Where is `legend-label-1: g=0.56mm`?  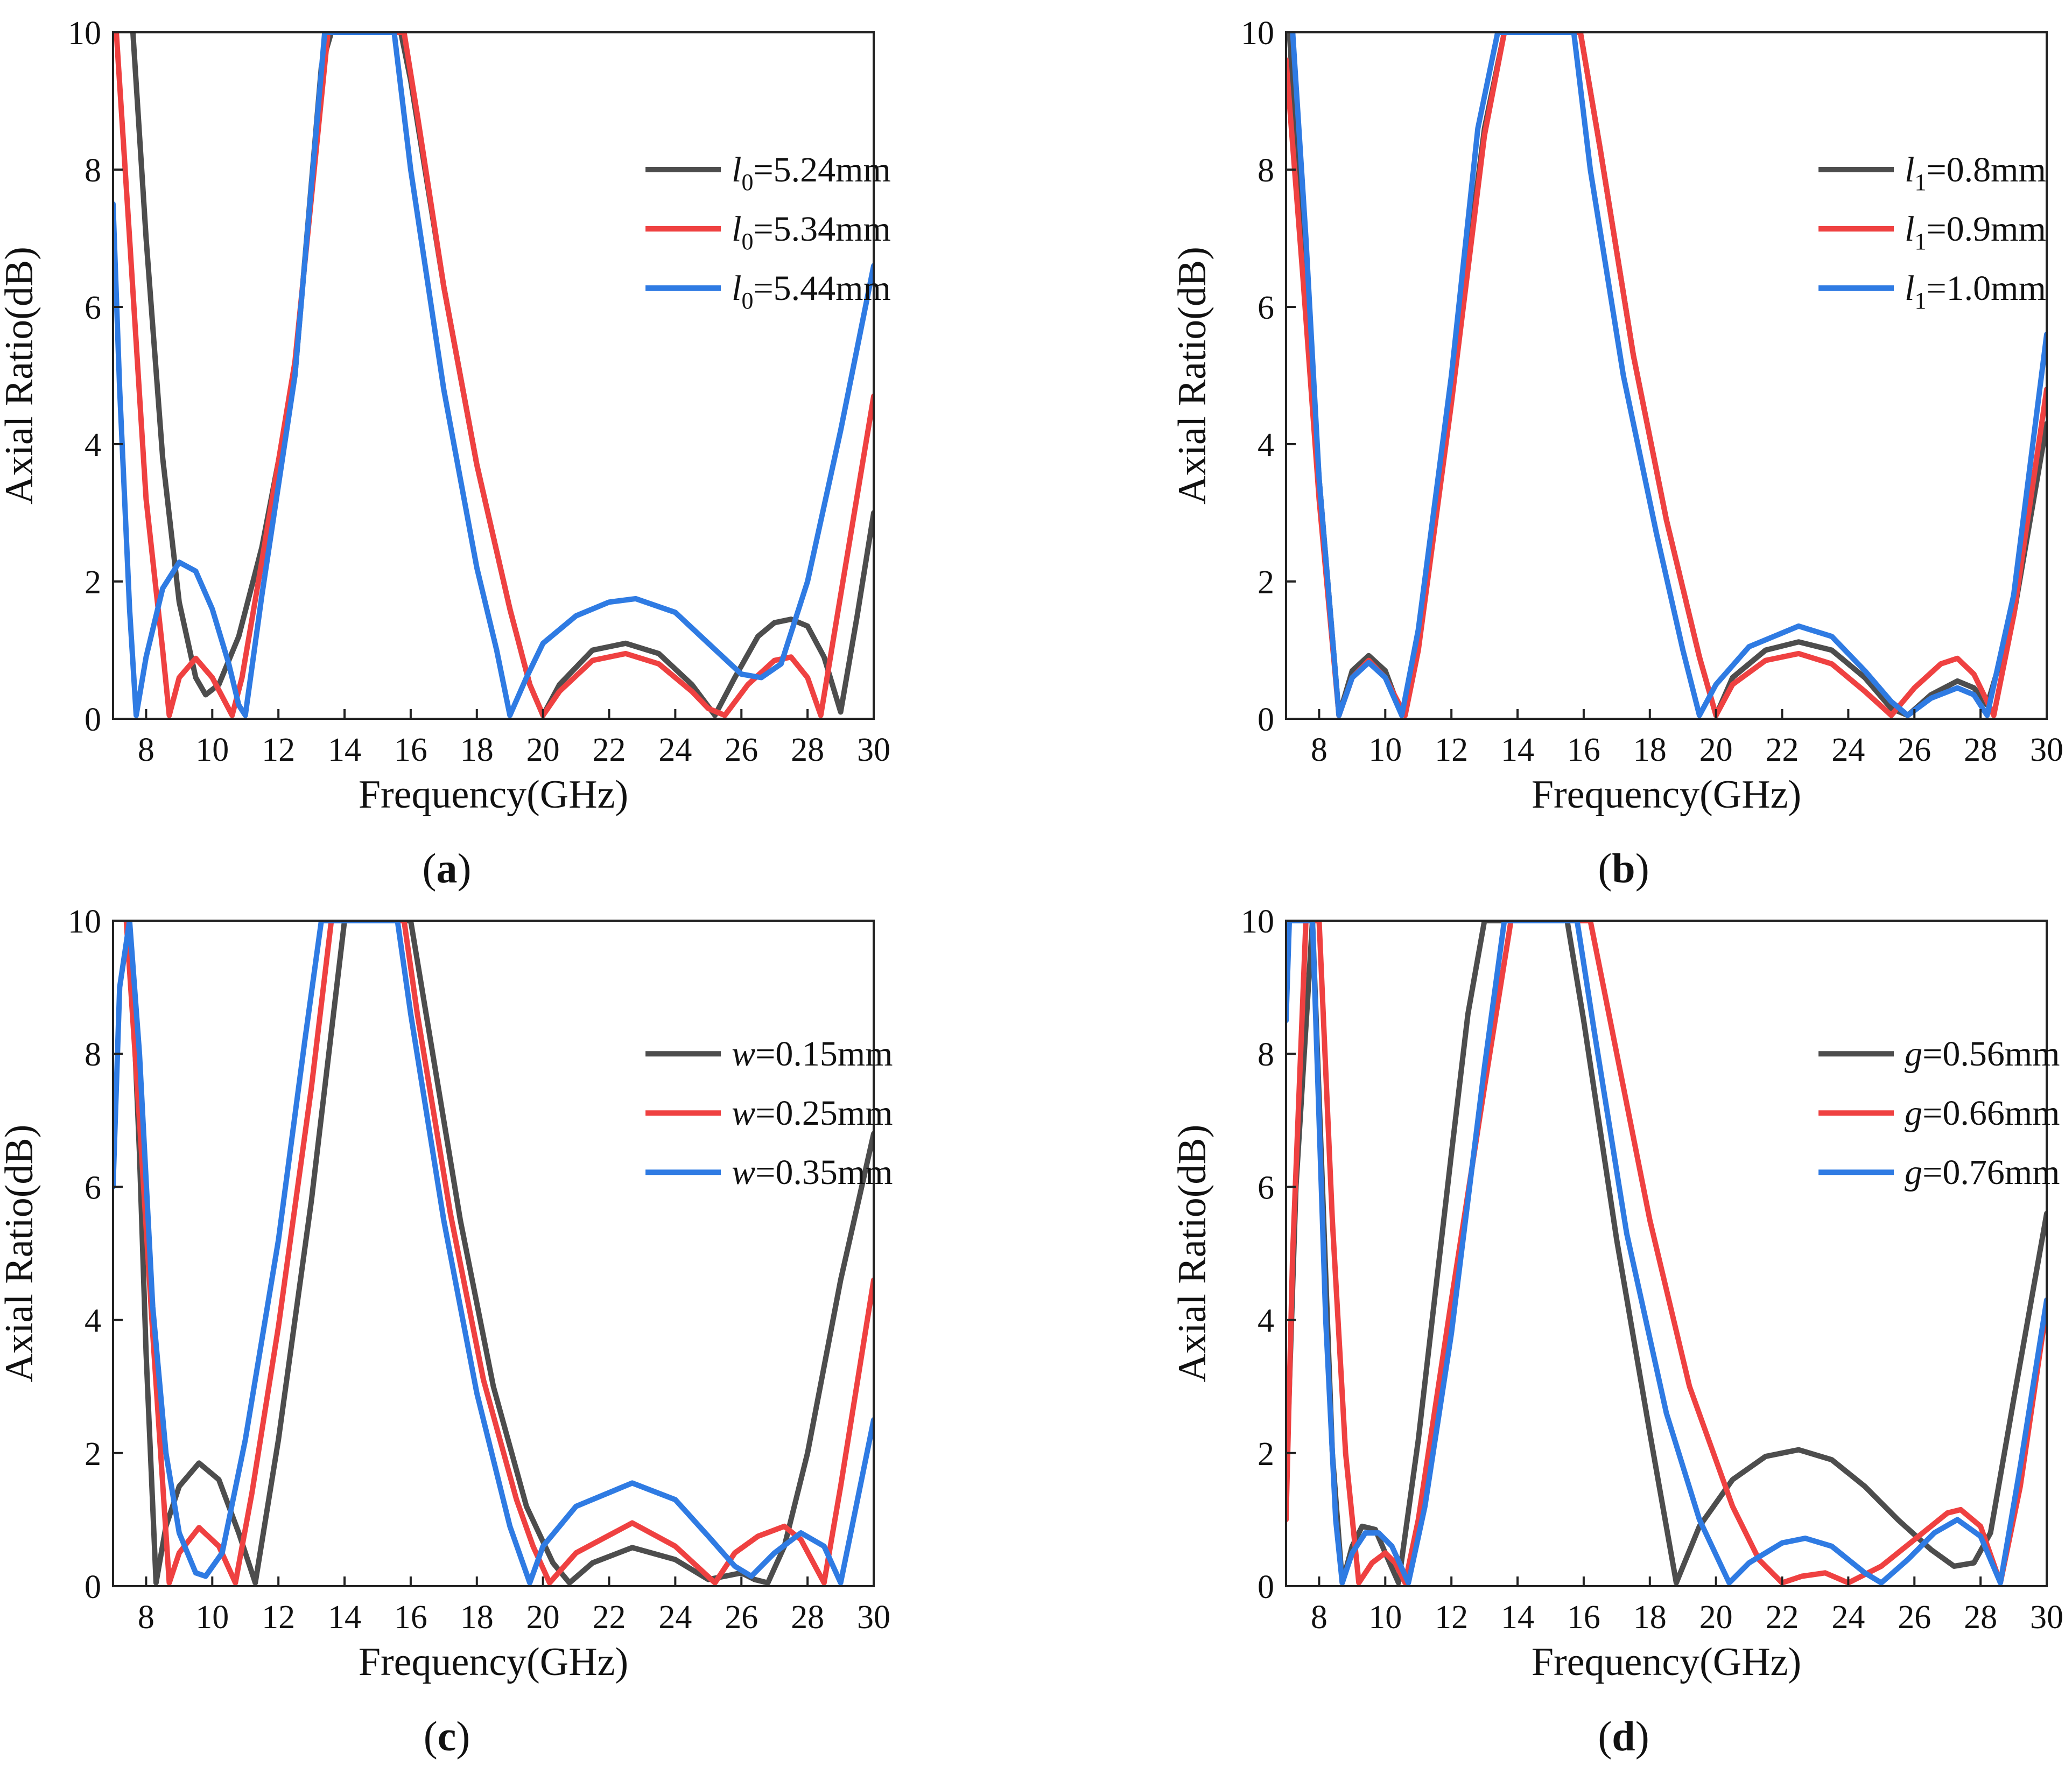 legend-label-1: g=0.56mm is located at coordinates (1982, 1054).